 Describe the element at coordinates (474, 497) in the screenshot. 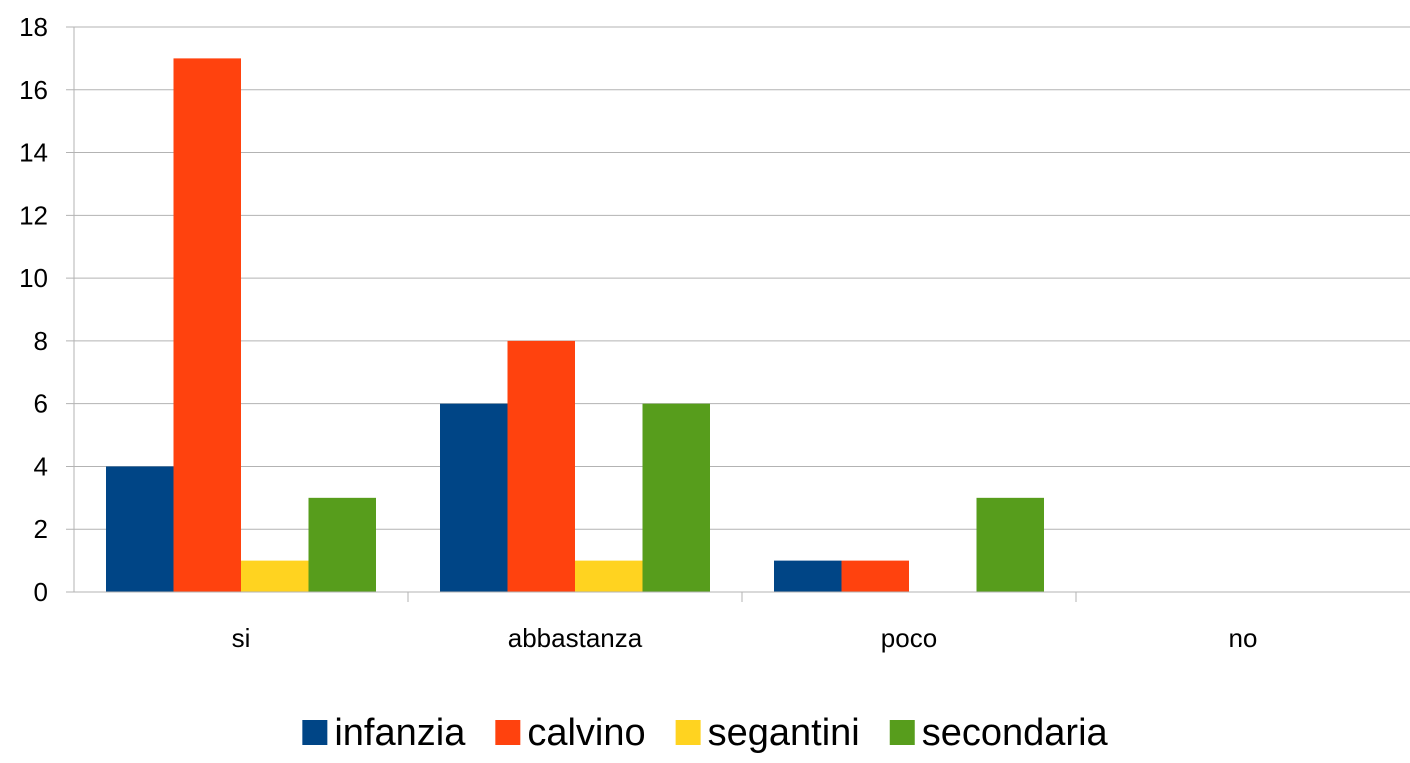

I see `bar-infanzia-abbastanza` at that location.